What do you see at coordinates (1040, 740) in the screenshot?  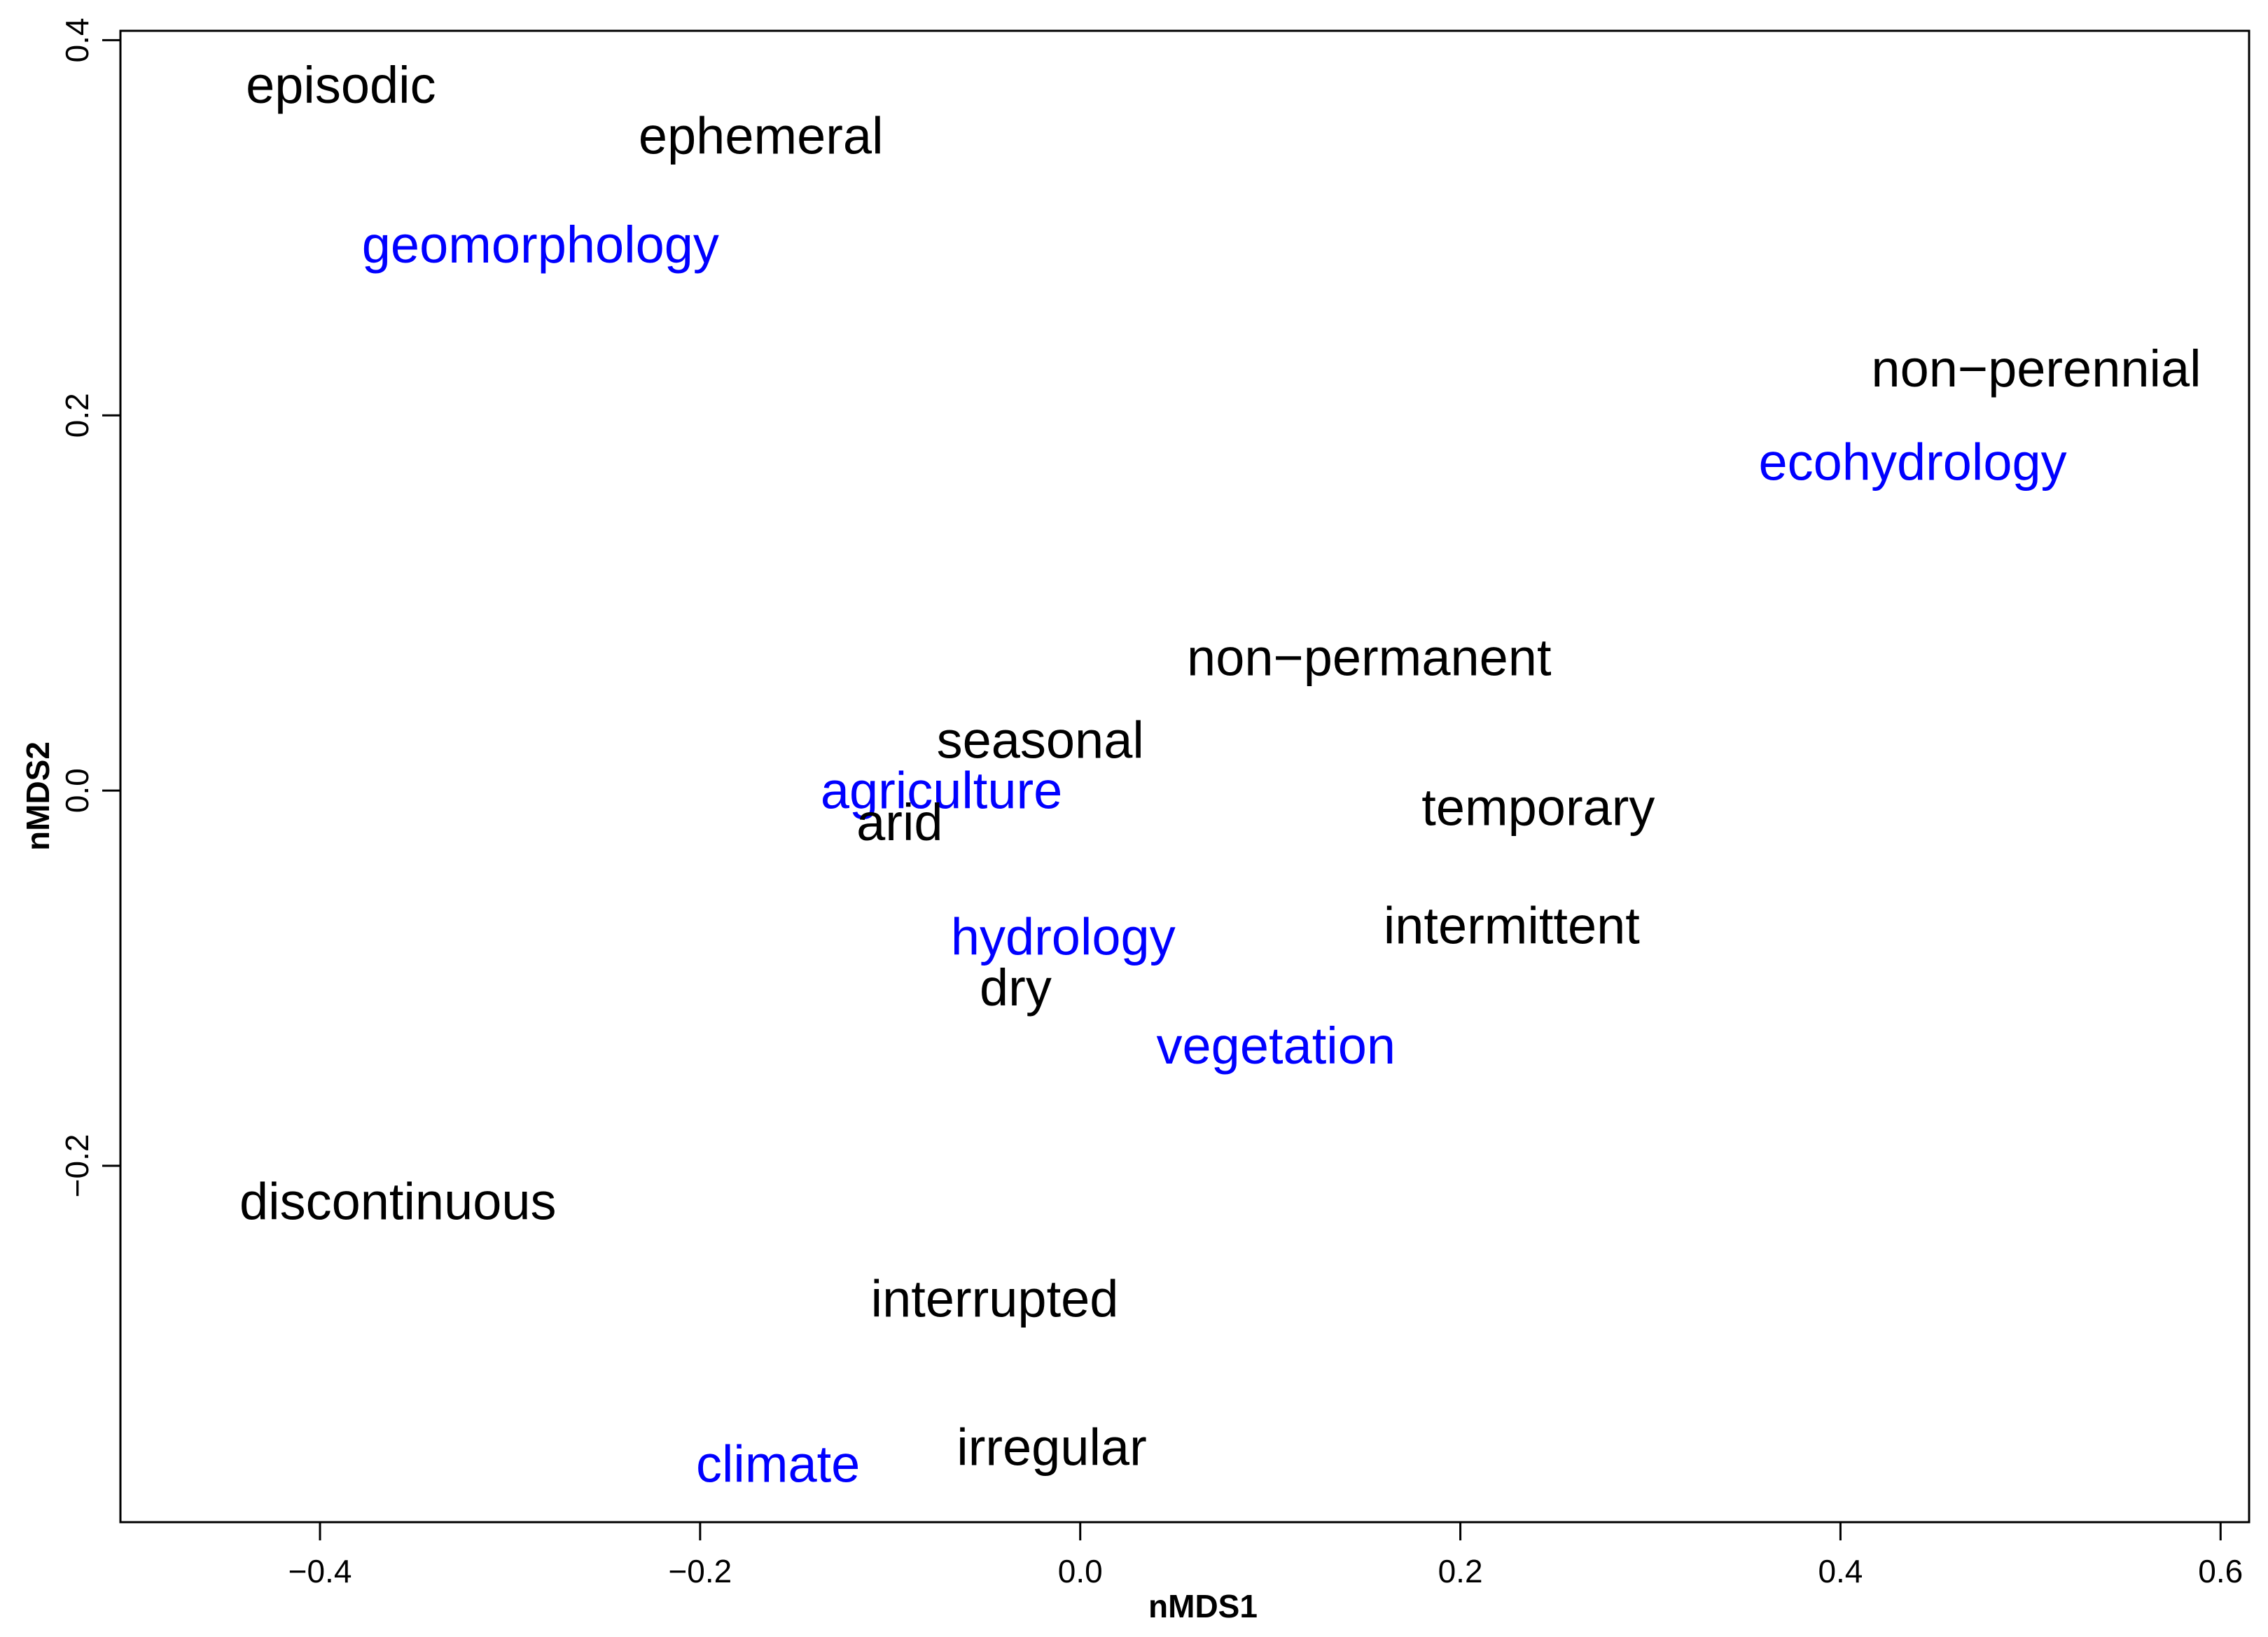 I see `point-label-term: seasonal` at bounding box center [1040, 740].